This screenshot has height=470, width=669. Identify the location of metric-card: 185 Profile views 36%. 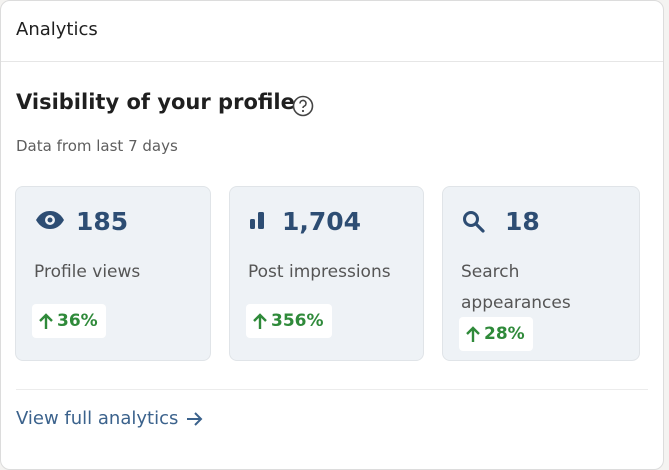
(113, 273).